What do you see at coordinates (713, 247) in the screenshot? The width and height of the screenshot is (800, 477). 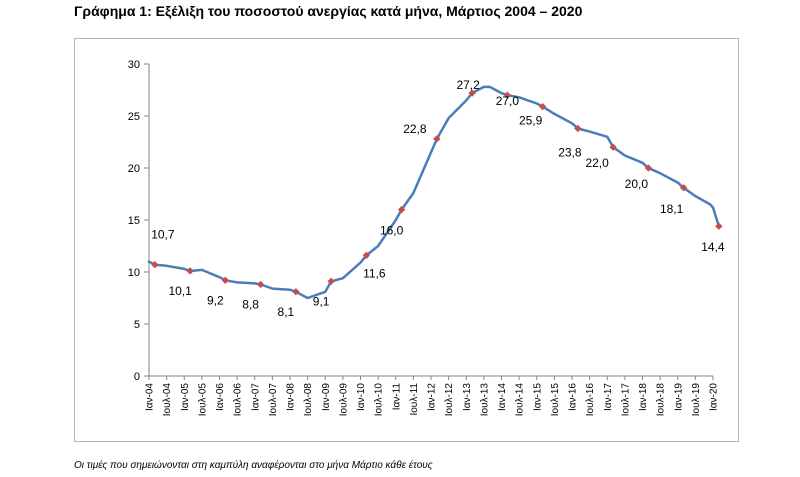 I see `data-label: 14,4` at bounding box center [713, 247].